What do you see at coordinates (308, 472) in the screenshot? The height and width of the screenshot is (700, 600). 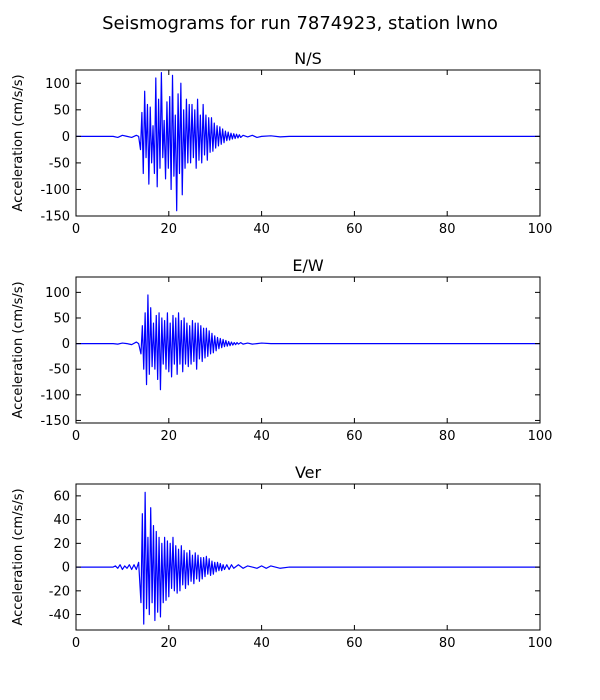 I see `subplot-title: Ver` at bounding box center [308, 472].